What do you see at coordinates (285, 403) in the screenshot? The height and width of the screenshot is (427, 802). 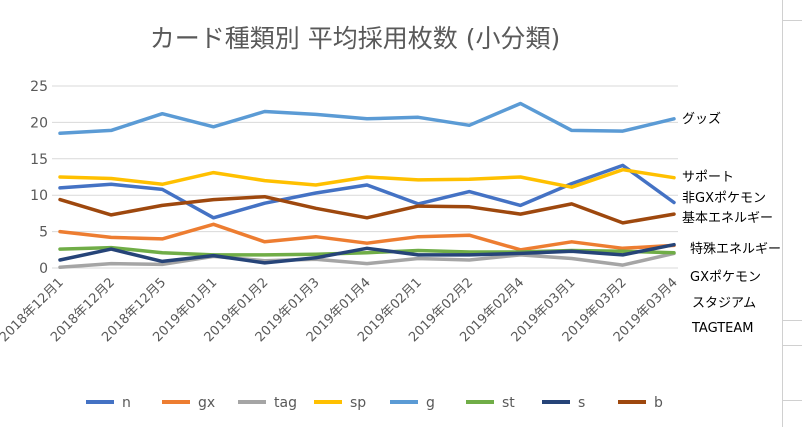 I see `legend-label: tag` at bounding box center [285, 403].